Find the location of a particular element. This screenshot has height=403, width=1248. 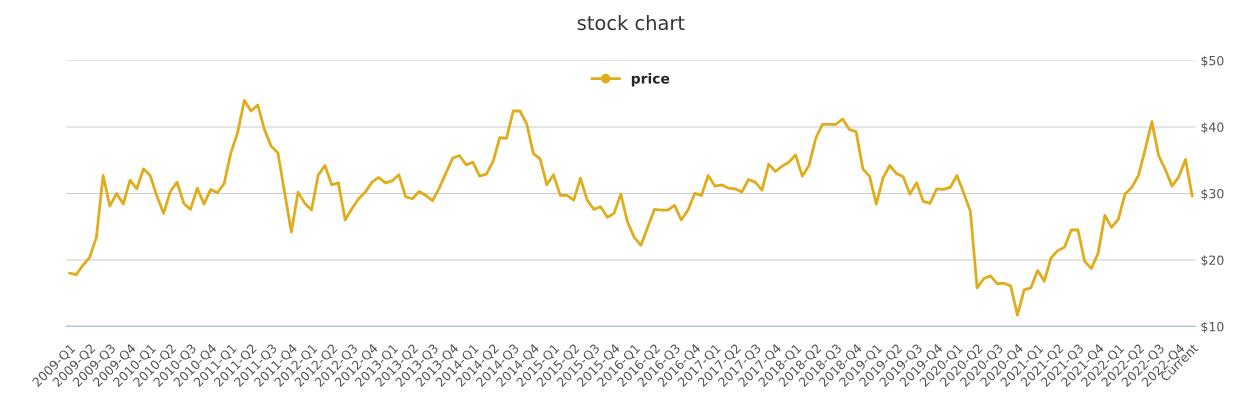

chart-title: stock chart is located at coordinates (631, 23).